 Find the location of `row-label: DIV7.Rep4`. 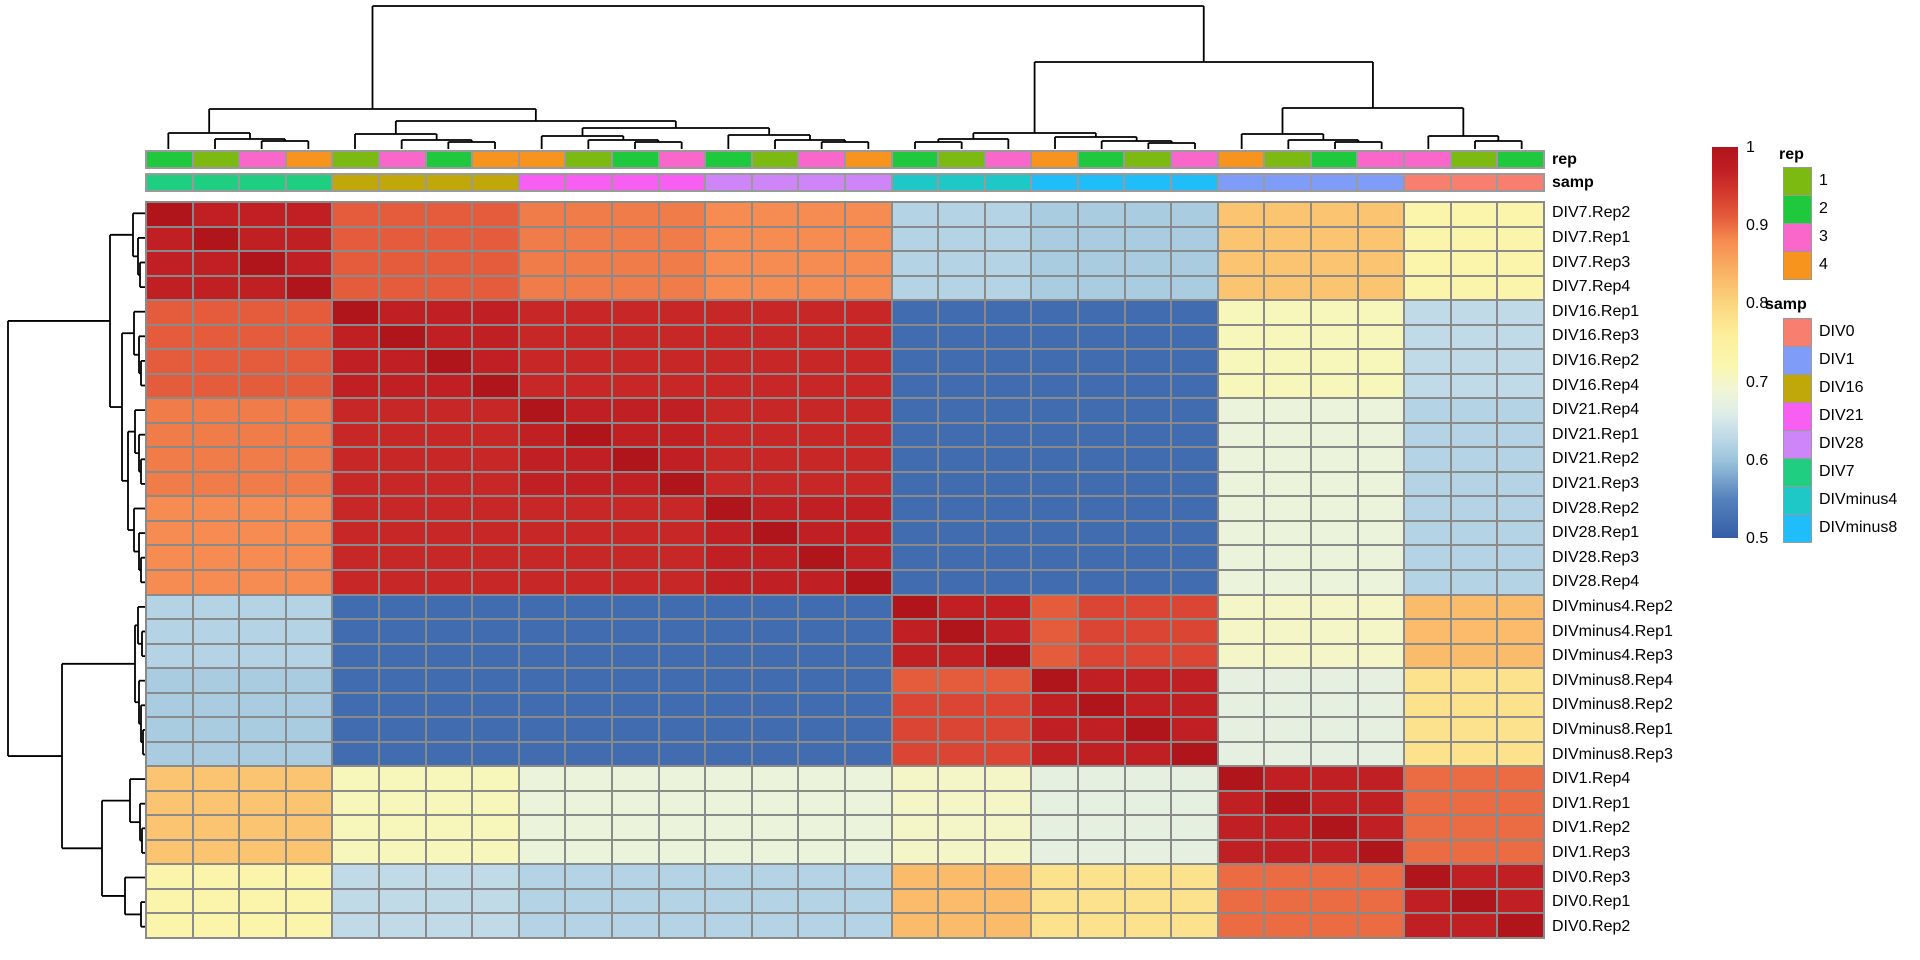

row-label: DIV7.Rep4 is located at coordinates (1591, 287).